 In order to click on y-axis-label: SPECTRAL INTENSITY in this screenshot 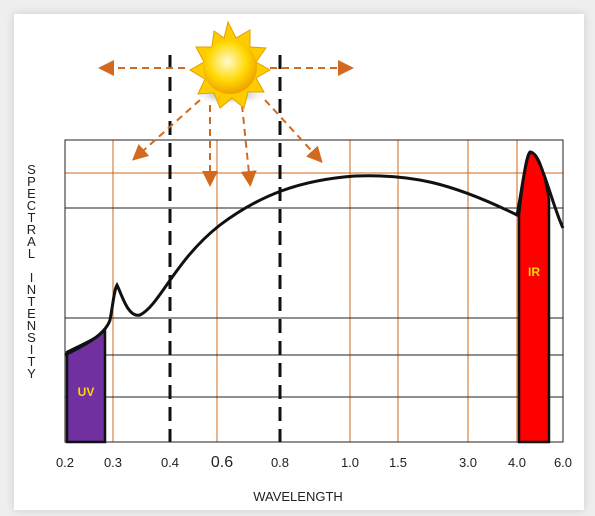, I will do `click(31, 270)`.